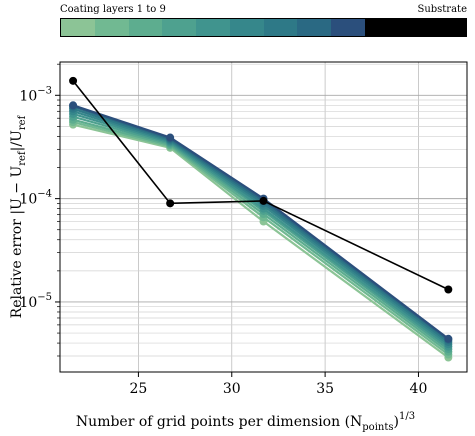 This screenshot has width=475, height=436. Describe the element at coordinates (138, 389) in the screenshot. I see `x-tick-label: 25` at that location.